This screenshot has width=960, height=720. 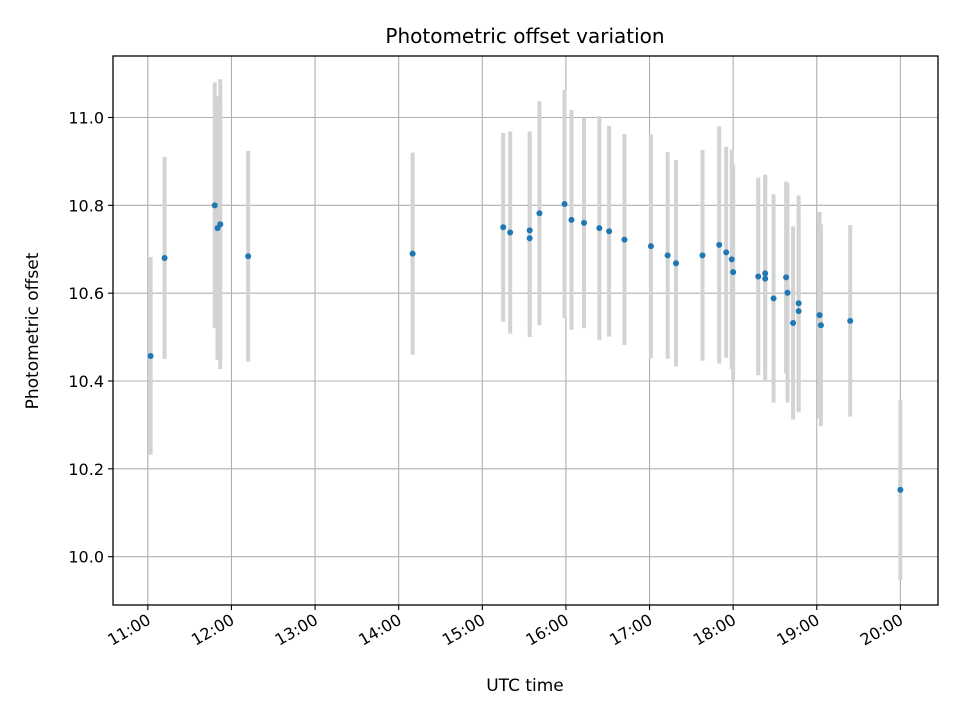 I want to click on y-tick-label: 10.8, so click(x=86, y=205).